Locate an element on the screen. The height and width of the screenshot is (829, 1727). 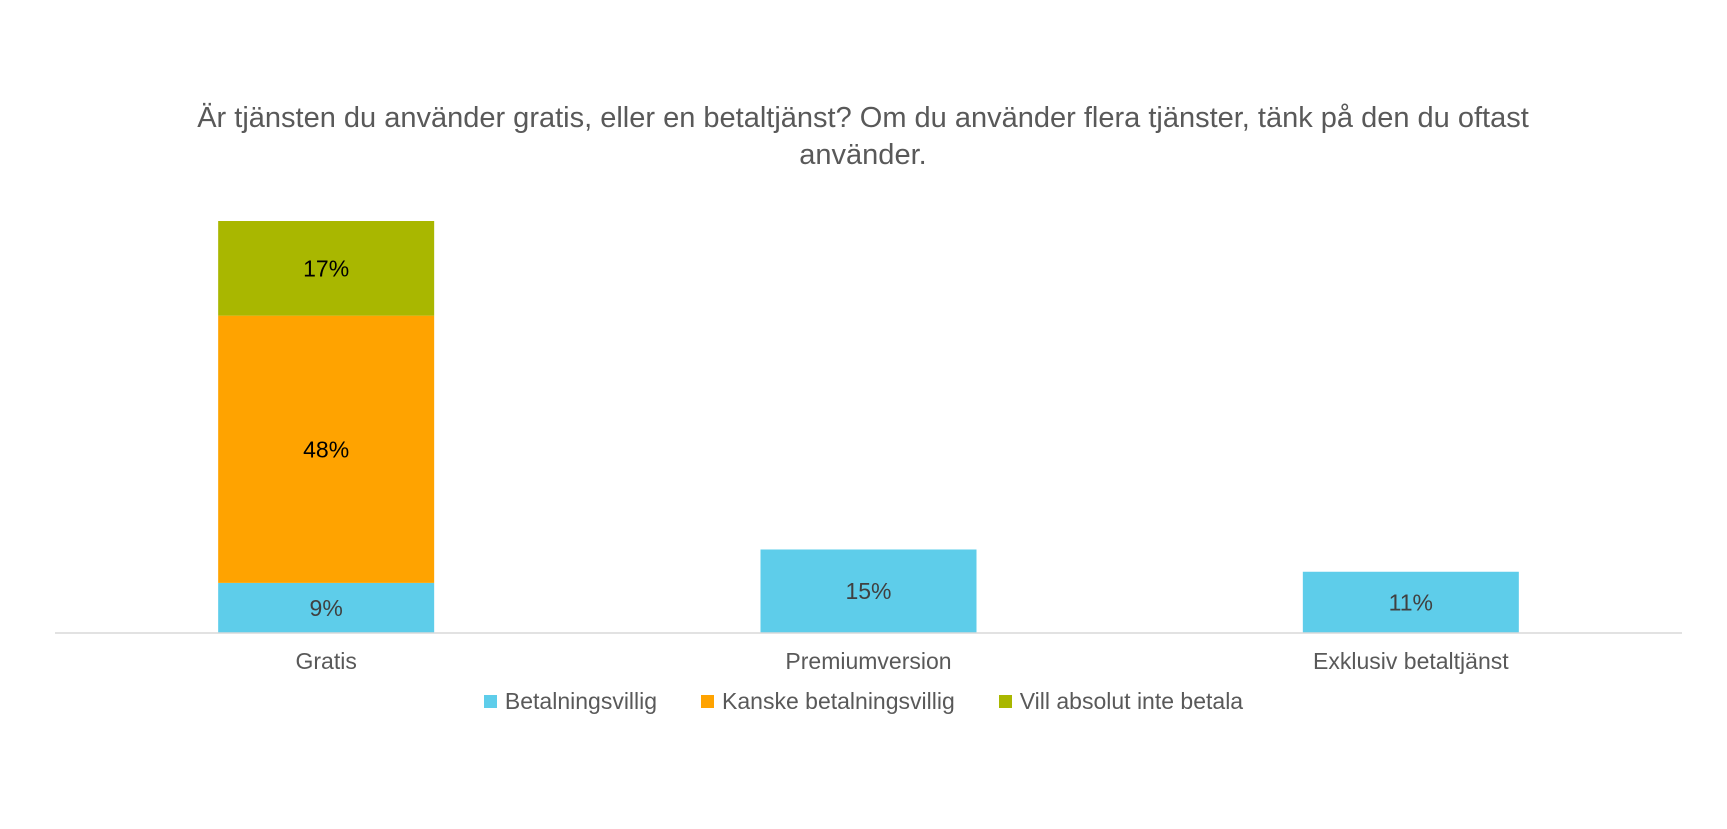
legend-label-vill-absolut-inte-betala: Vill absolut inte betala is located at coordinates (1131, 701).